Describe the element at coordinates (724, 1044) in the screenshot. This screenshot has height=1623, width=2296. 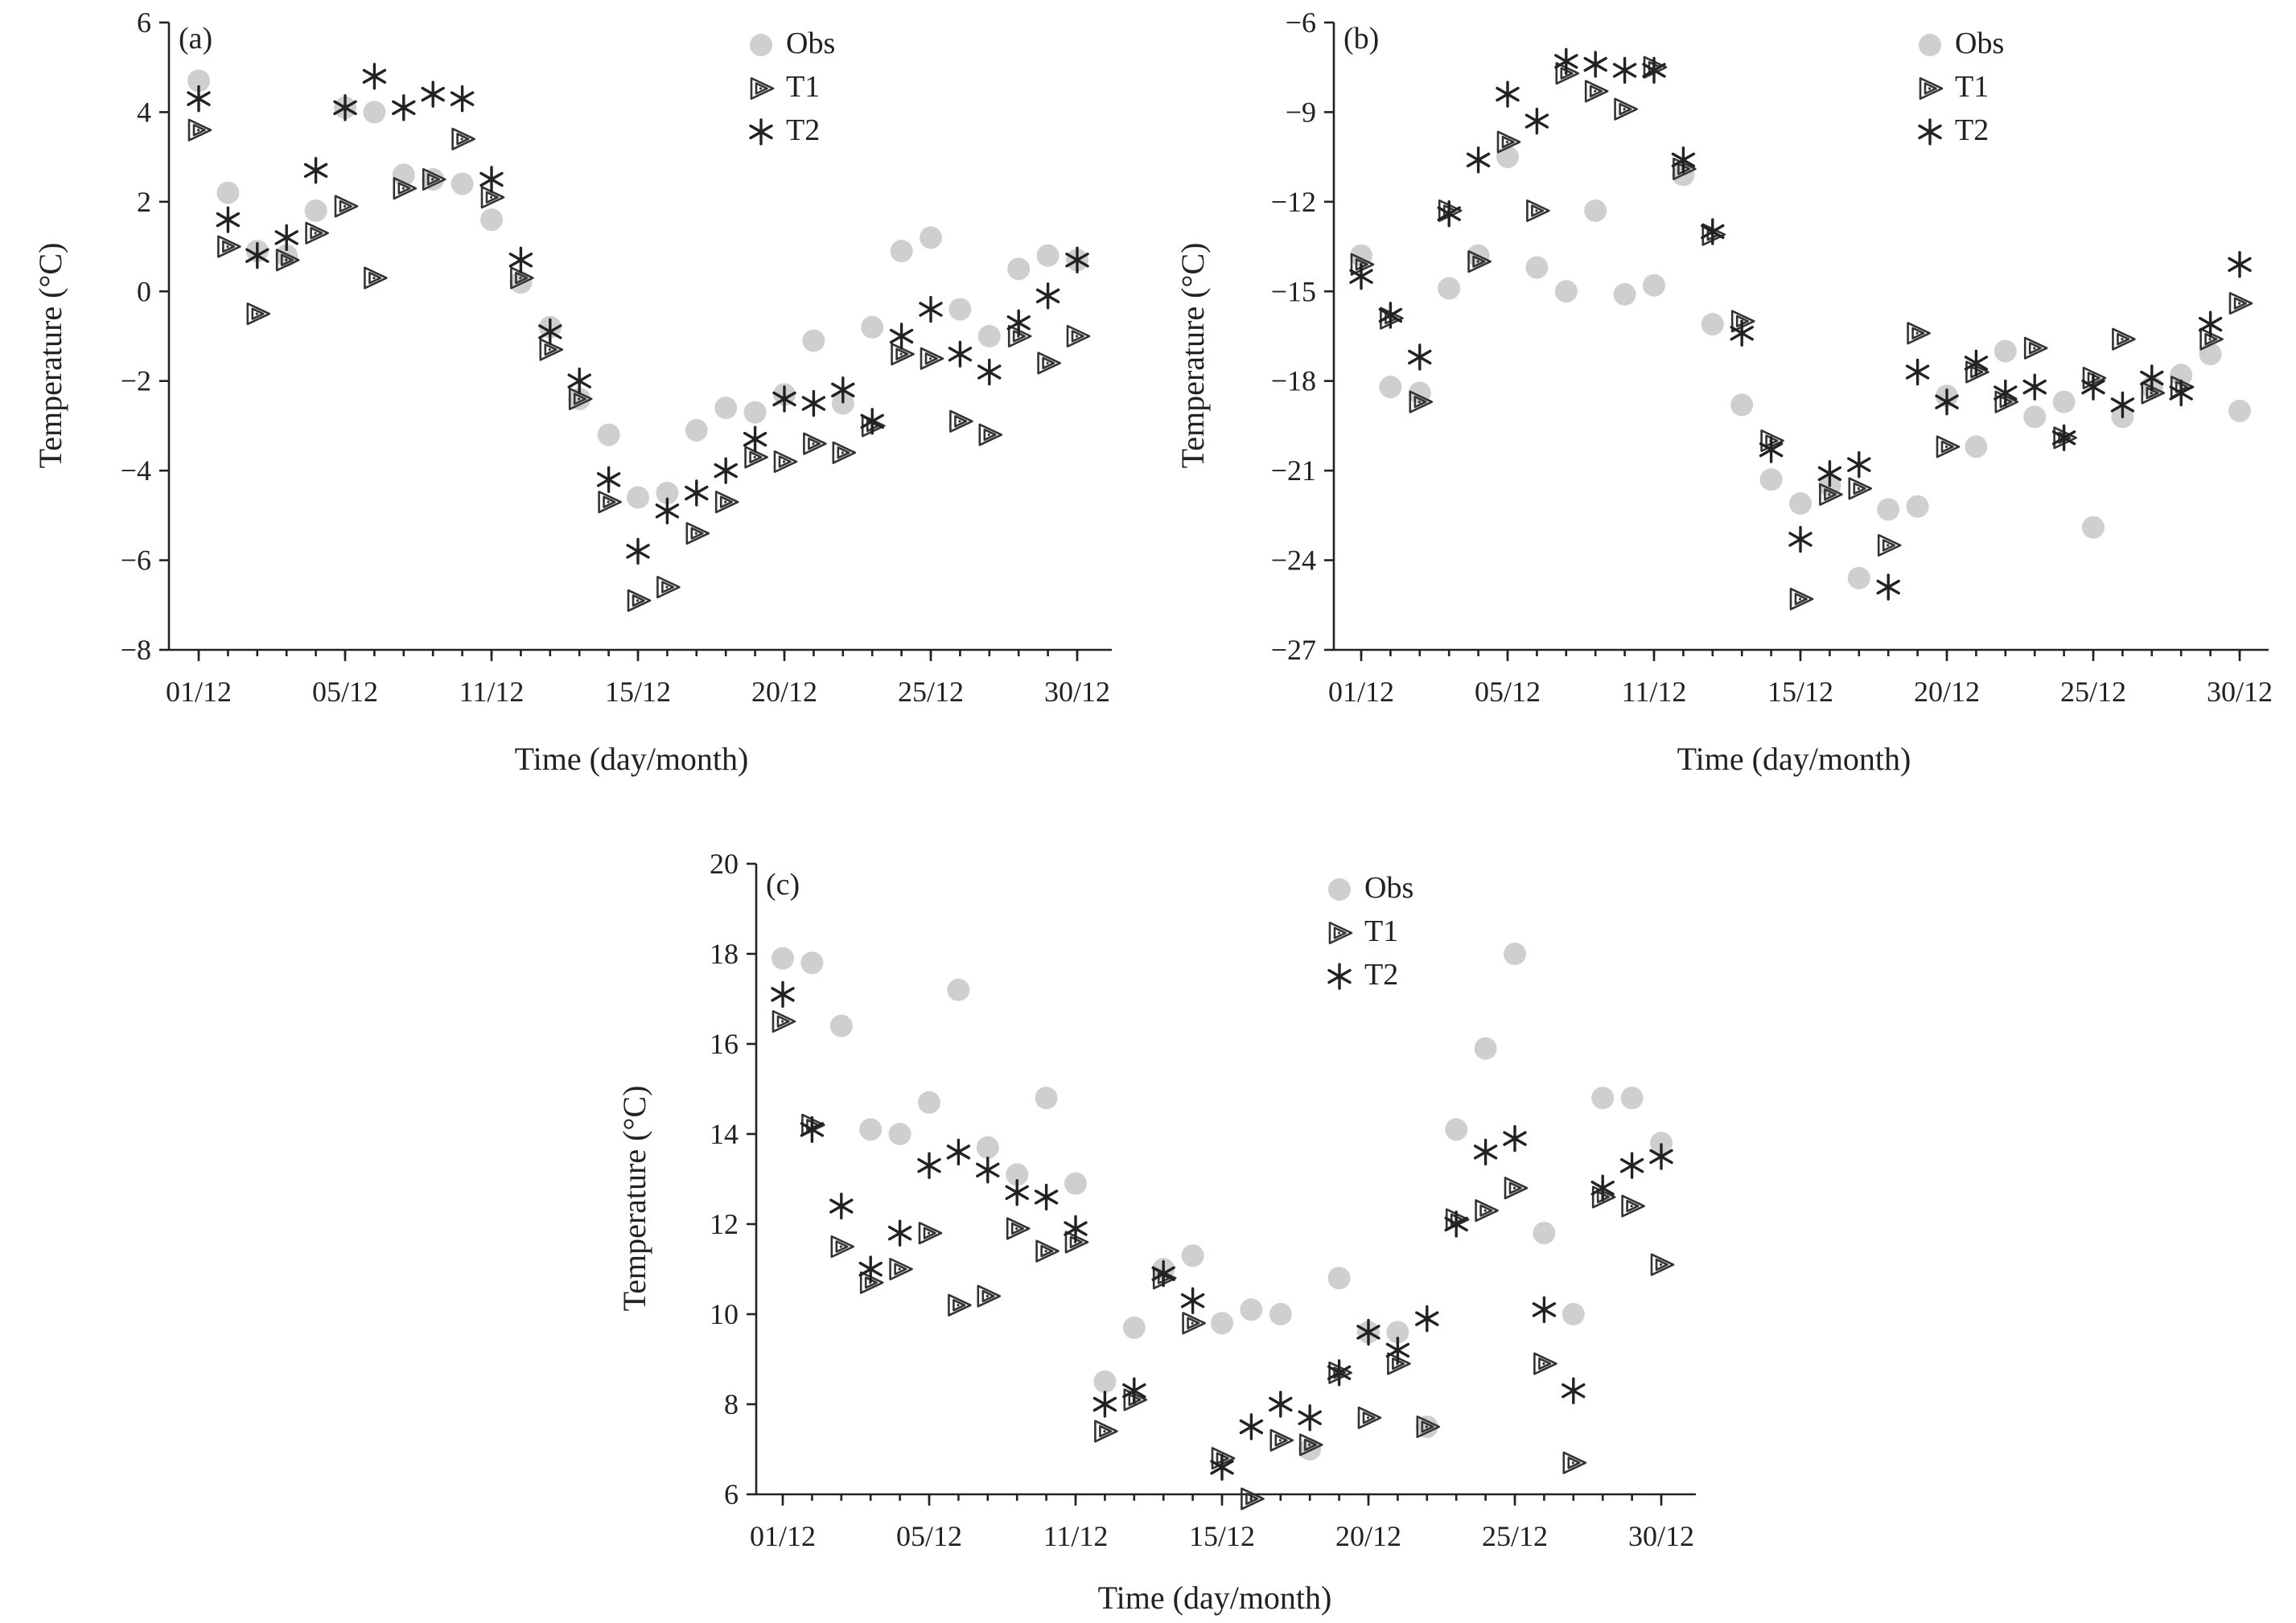
I see `panel-c-y-tick-label: 16` at that location.